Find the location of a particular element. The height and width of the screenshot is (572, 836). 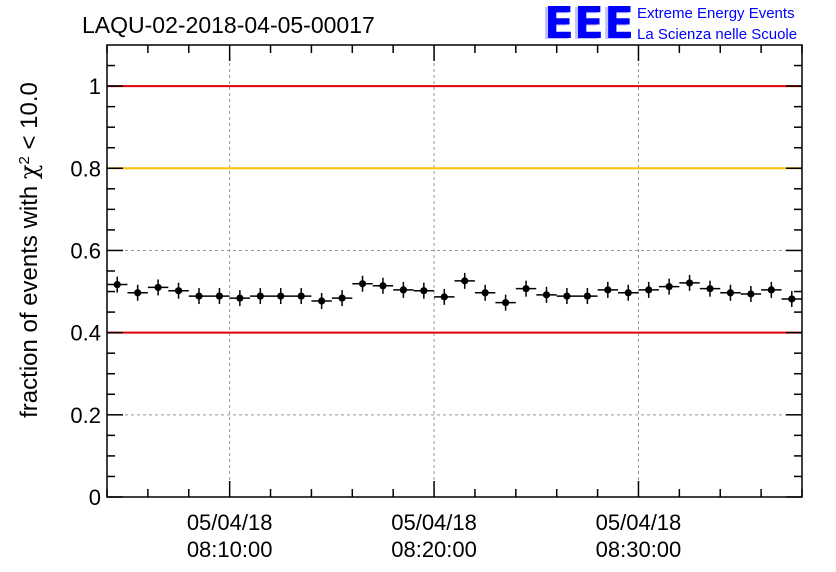

logo-eee-shadow: EEE is located at coordinates (586, 25).